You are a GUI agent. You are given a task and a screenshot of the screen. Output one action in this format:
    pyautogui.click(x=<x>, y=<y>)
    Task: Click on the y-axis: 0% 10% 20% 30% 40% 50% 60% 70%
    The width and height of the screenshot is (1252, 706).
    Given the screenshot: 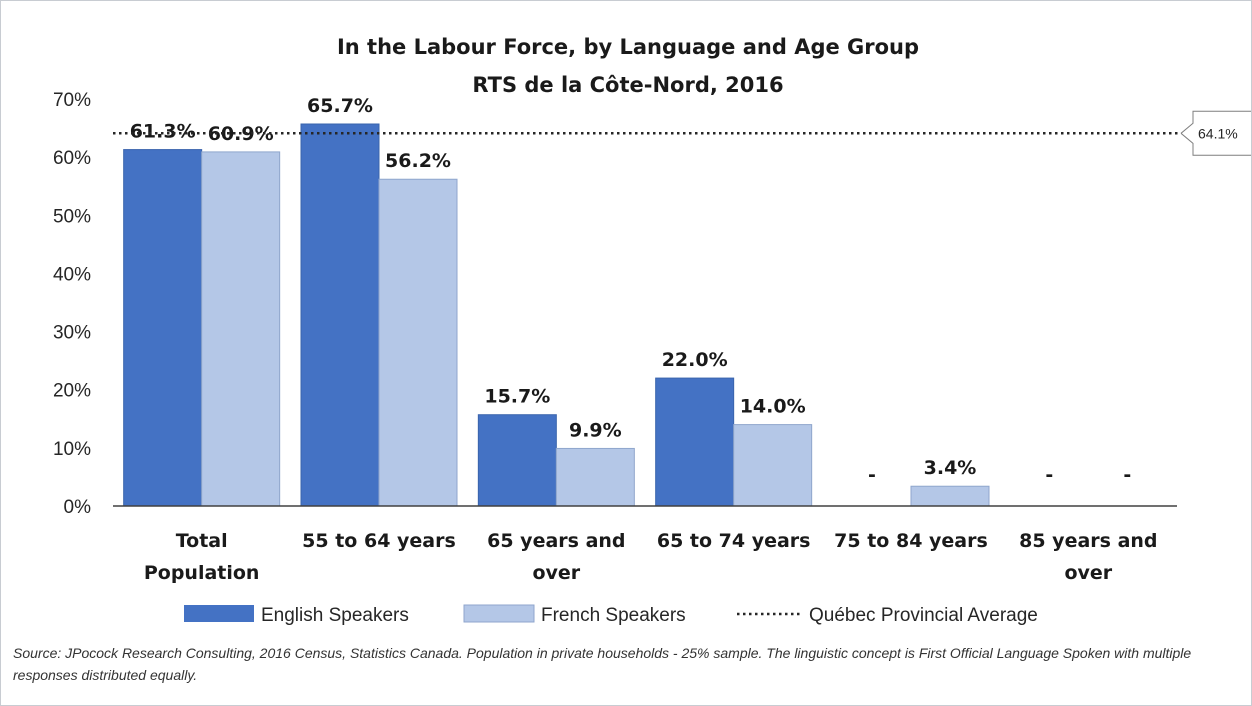 What is the action you would take?
    pyautogui.click(x=72, y=304)
    